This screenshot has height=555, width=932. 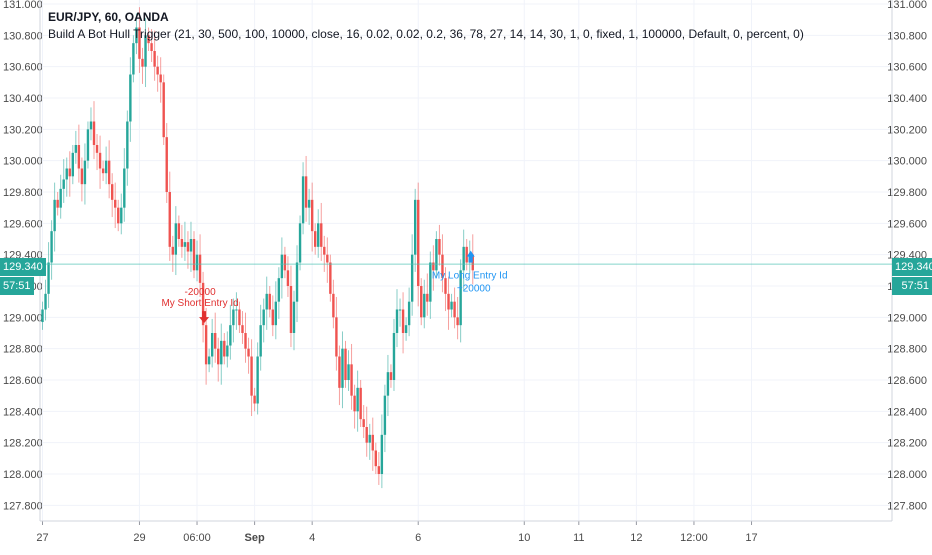 I want to click on x-tick-label: Sep, so click(x=255, y=538).